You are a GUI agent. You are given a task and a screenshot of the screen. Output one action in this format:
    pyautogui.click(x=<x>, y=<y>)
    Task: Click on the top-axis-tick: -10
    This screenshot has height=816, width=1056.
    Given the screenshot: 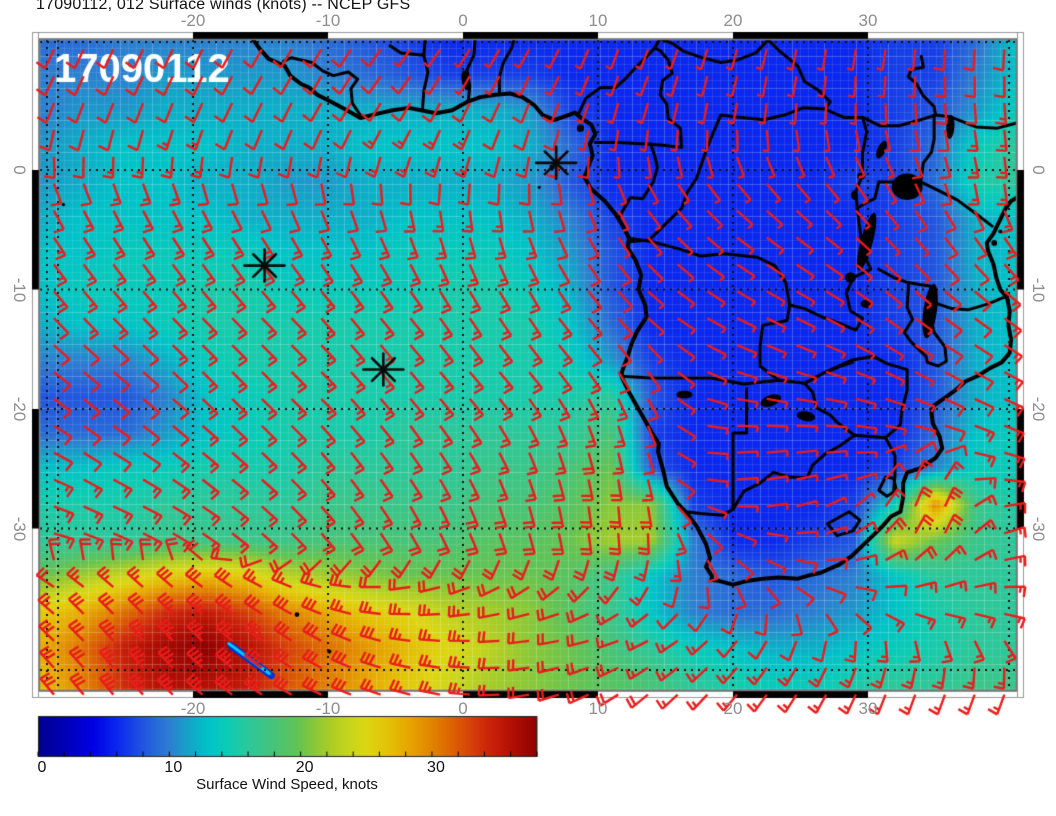 What is the action you would take?
    pyautogui.click(x=328, y=20)
    